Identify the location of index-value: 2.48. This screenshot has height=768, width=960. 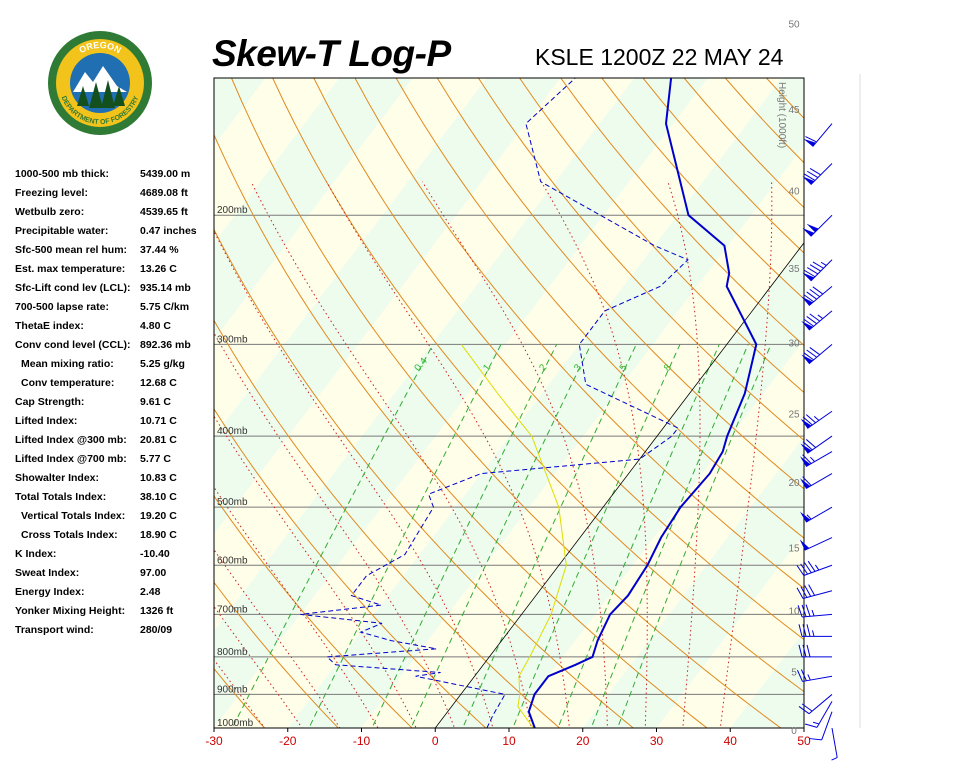
(150, 592).